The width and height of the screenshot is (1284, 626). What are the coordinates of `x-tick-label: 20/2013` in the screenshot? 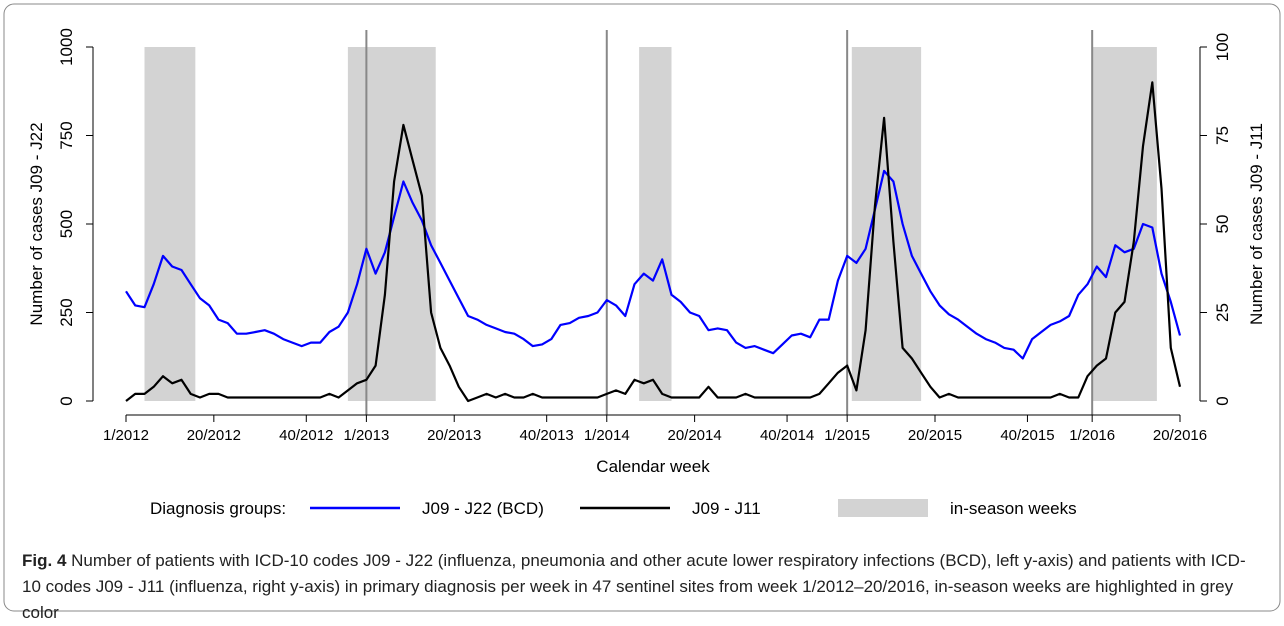 It's located at (454, 435).